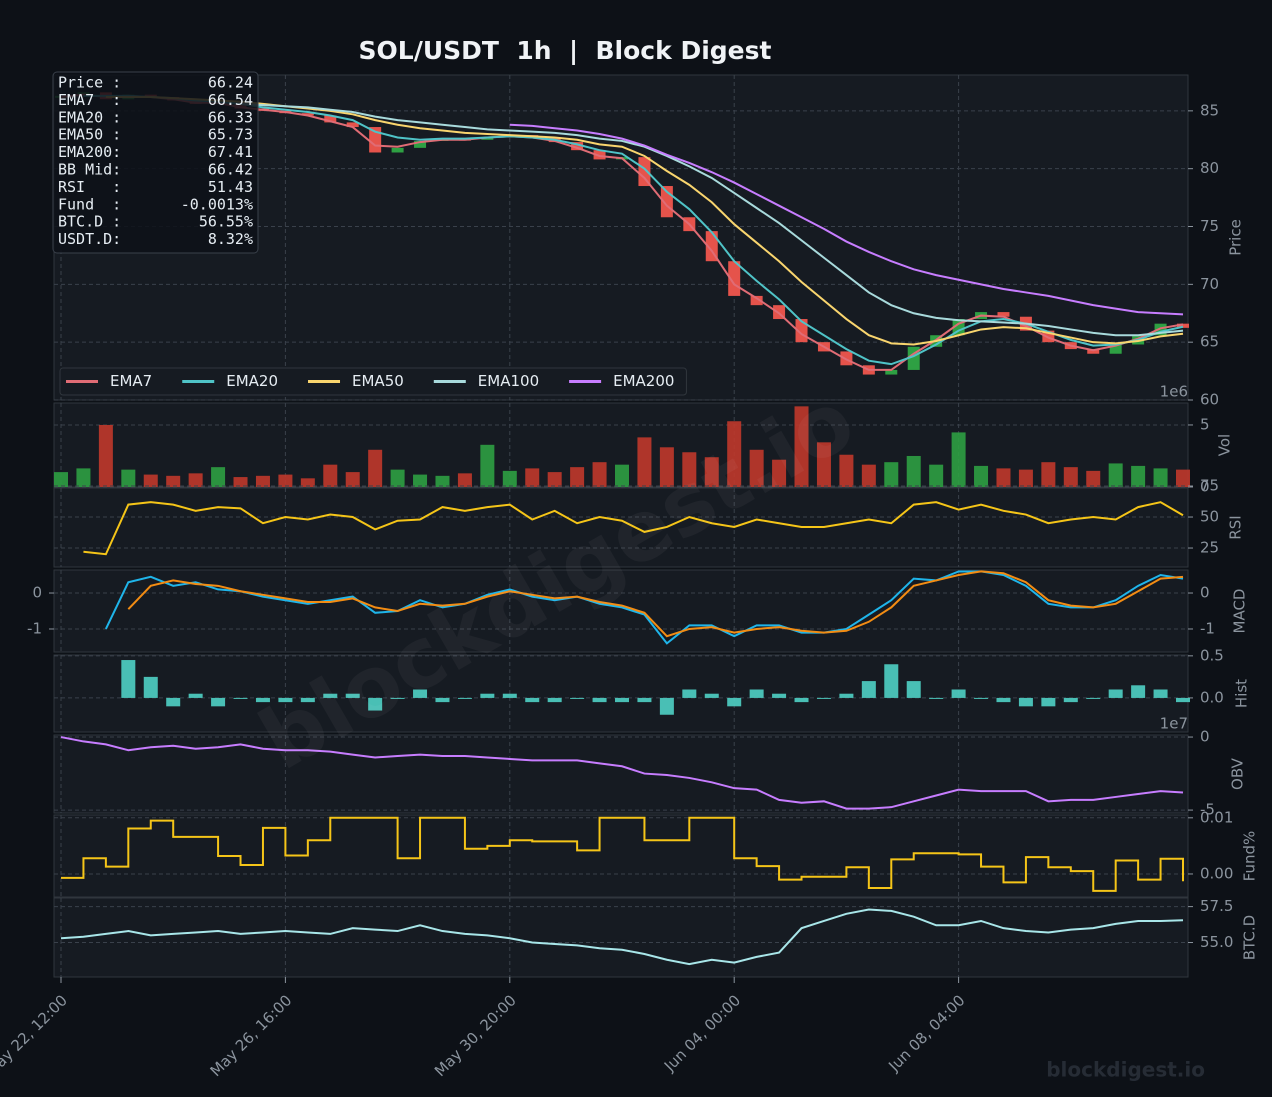 This screenshot has width=1272, height=1097. Describe the element at coordinates (230, 152) in the screenshot. I see `info-value: 67.41` at that location.